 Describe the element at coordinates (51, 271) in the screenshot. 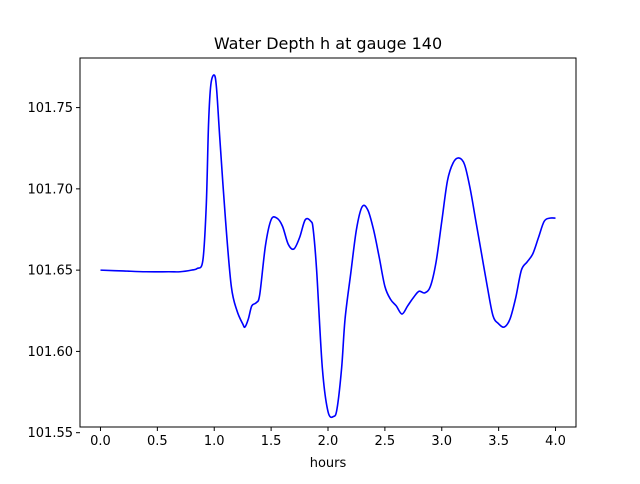

I see `y-tick-label: 101.65` at that location.